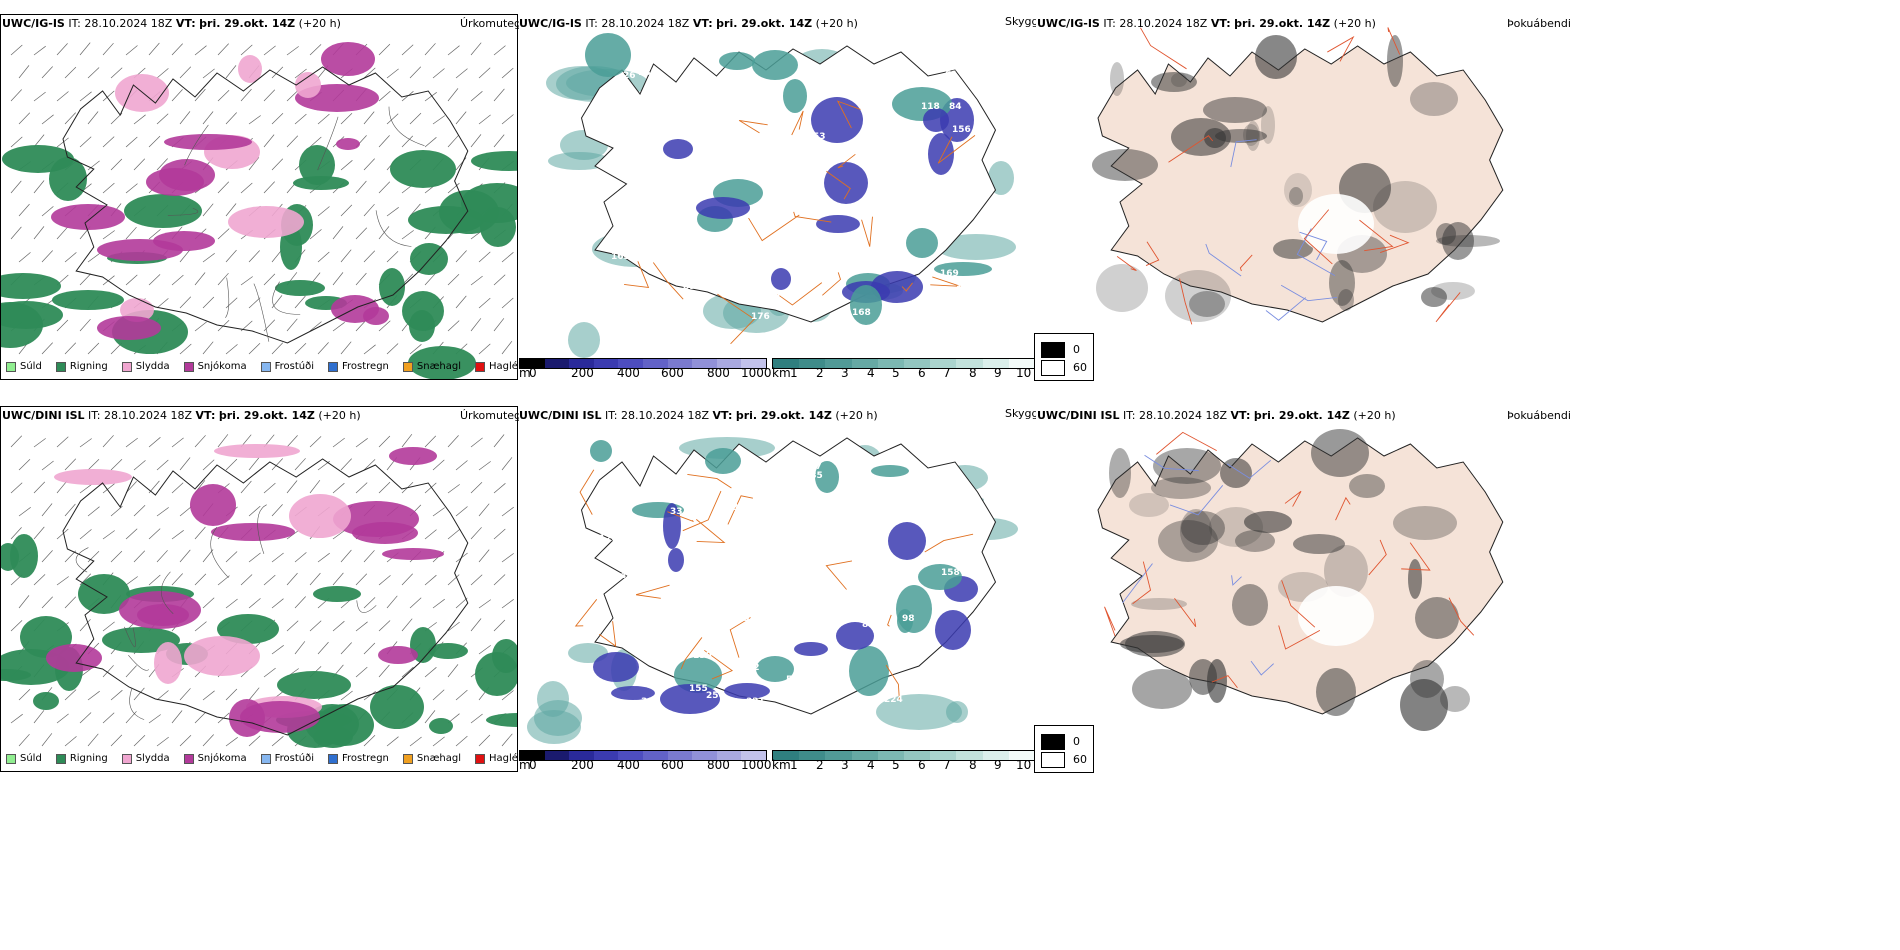  Describe the element at coordinates (895, 639) in the screenshot. I see `cloud-base-label: 305` at that location.